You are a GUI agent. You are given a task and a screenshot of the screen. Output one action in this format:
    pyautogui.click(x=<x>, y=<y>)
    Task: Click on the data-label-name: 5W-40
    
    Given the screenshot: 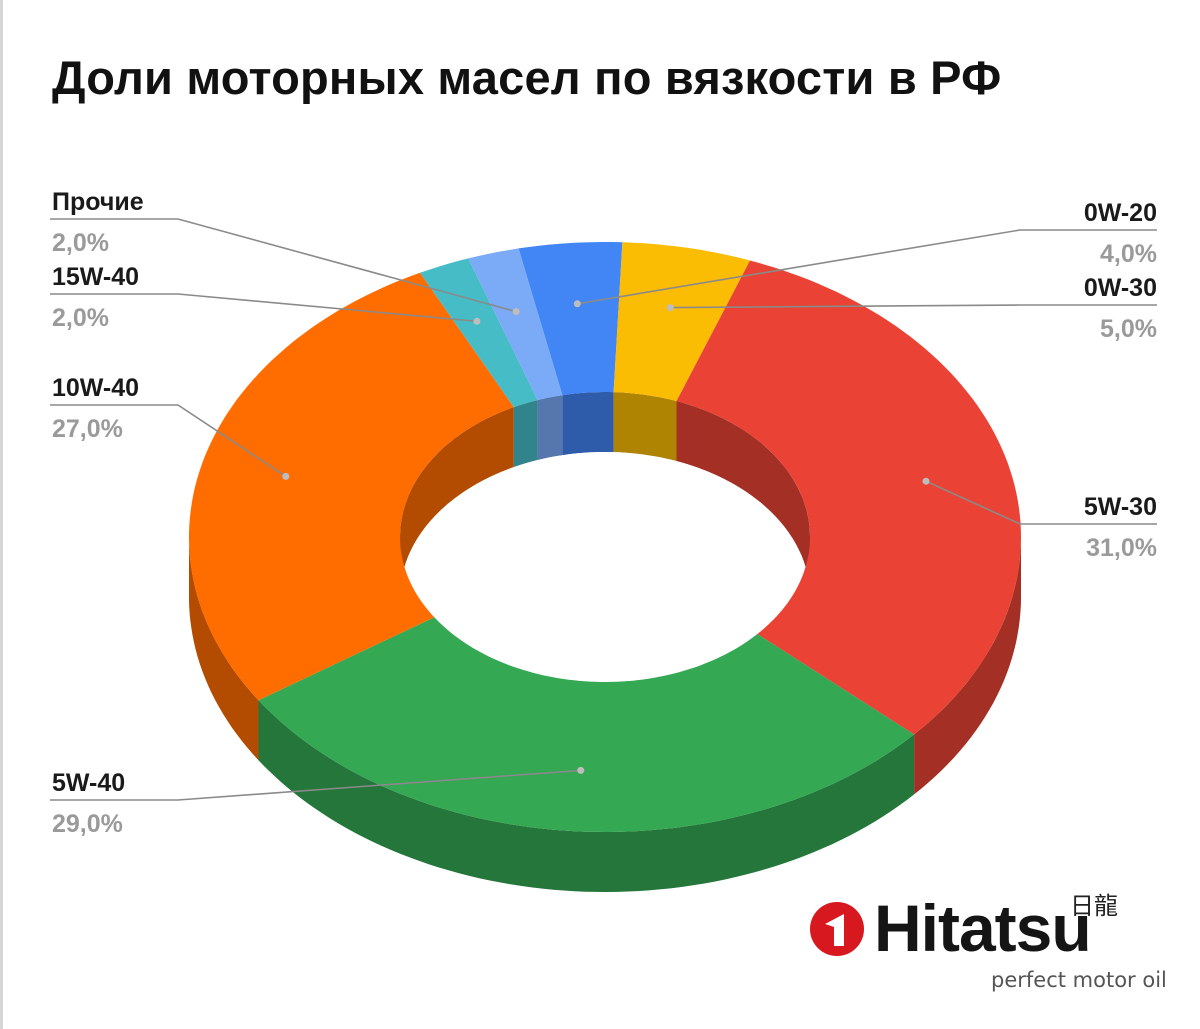 What is the action you would take?
    pyautogui.click(x=88, y=783)
    